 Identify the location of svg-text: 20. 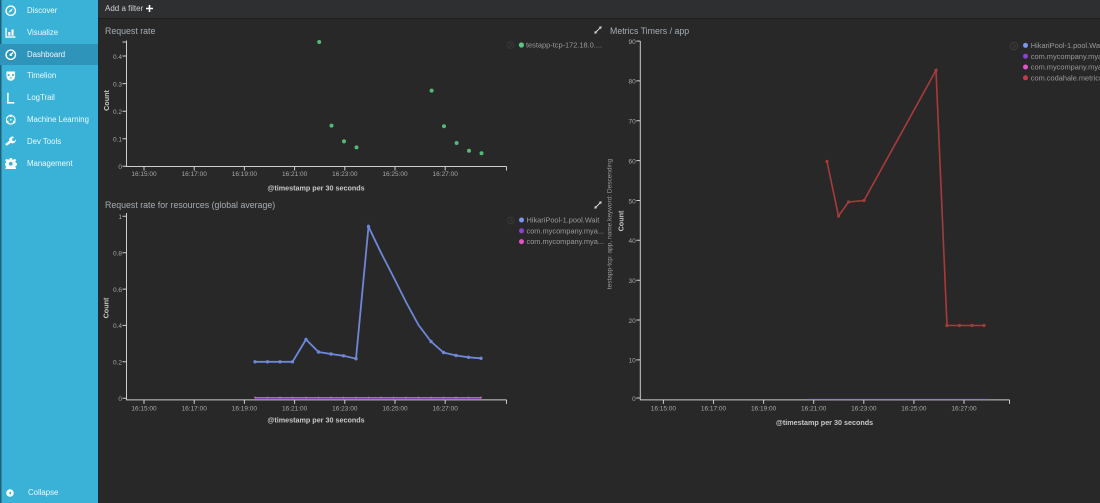
(632, 321).